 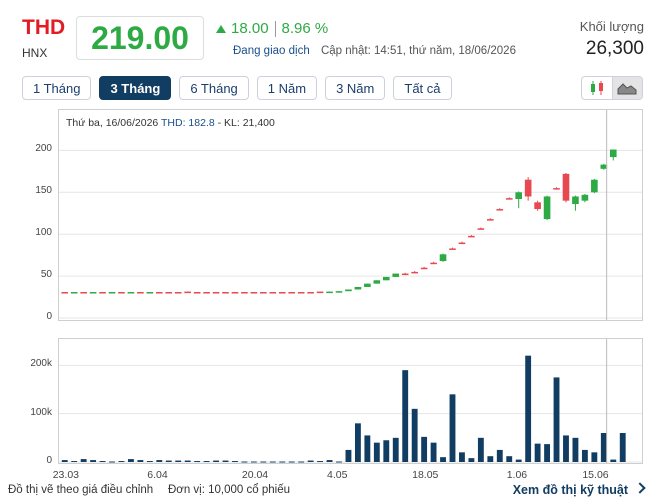 What do you see at coordinates (214, 88) in the screenshot?
I see `tab-6-months: 6 Tháng` at bounding box center [214, 88].